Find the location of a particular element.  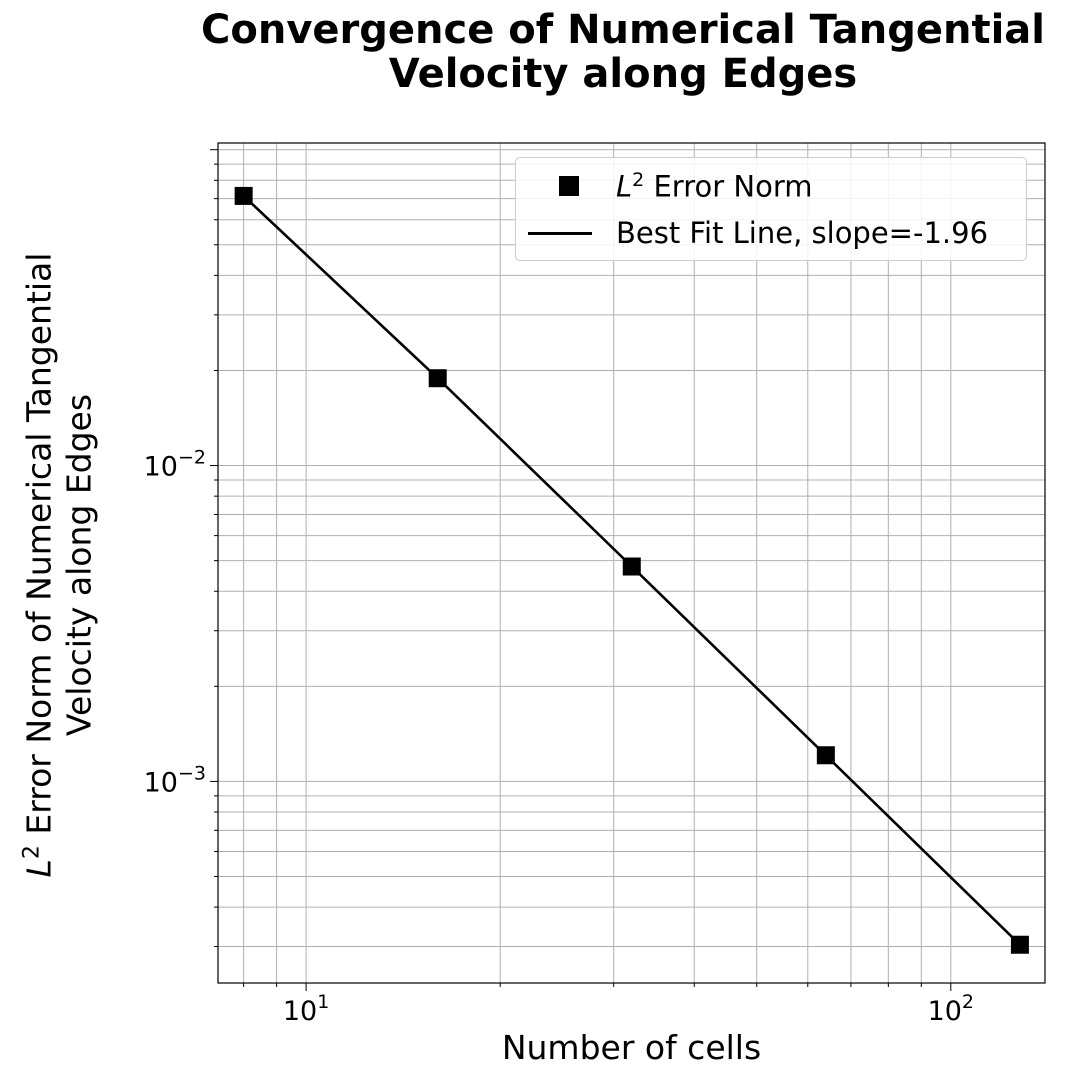

x-tick-label: 10² is located at coordinates (951, 1009).